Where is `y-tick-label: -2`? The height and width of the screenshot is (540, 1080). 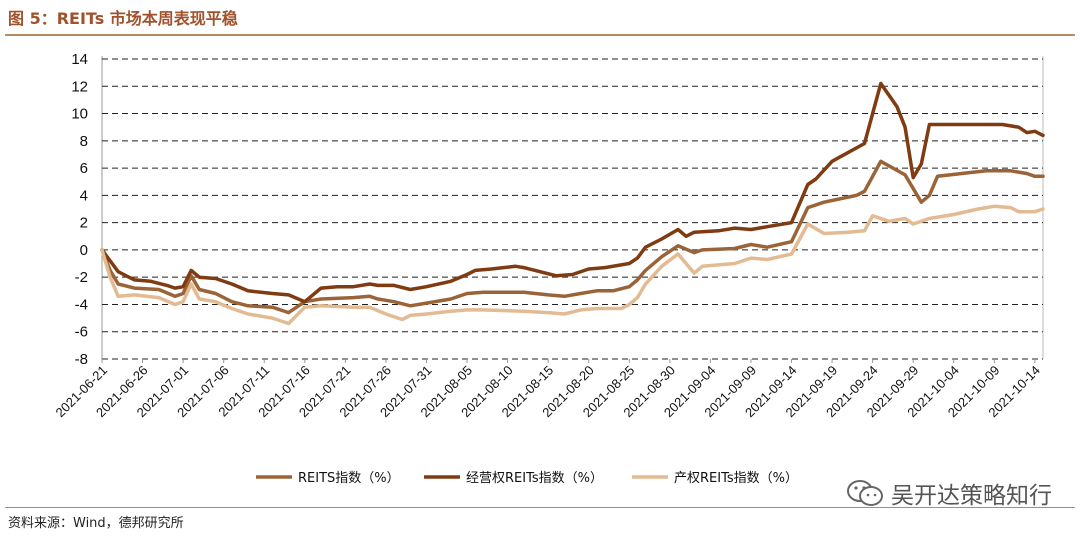 y-tick-label: -2 is located at coordinates (81, 277).